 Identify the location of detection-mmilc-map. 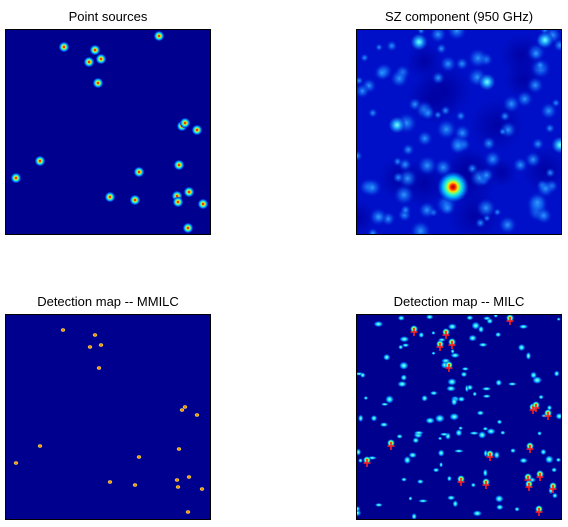
(108, 417).